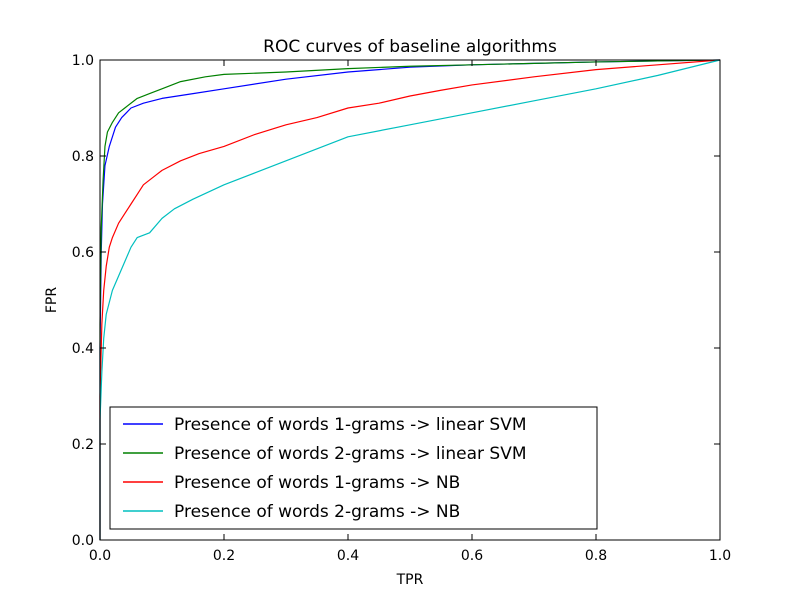  Describe the element at coordinates (83, 349) in the screenshot. I see `y-tick-label: 0.4` at that location.